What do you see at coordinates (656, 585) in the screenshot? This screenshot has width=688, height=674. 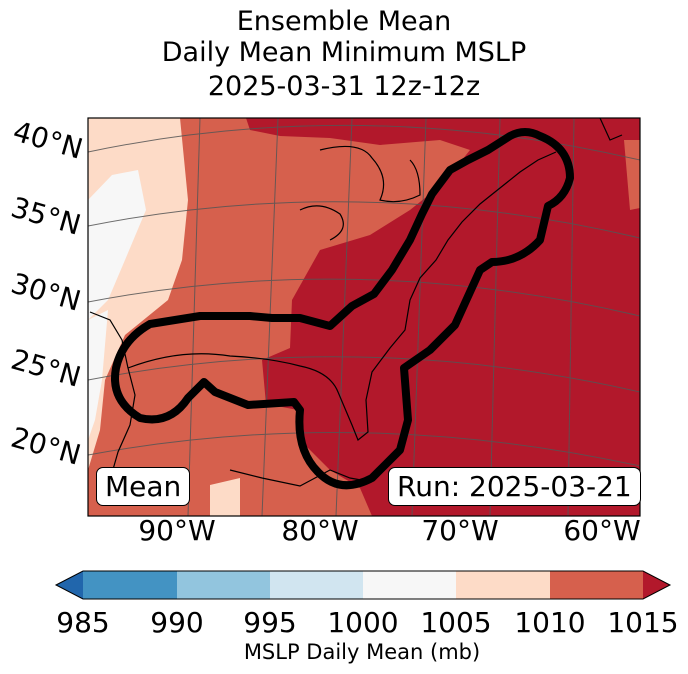 I see `colorbar-extend-high` at bounding box center [656, 585].